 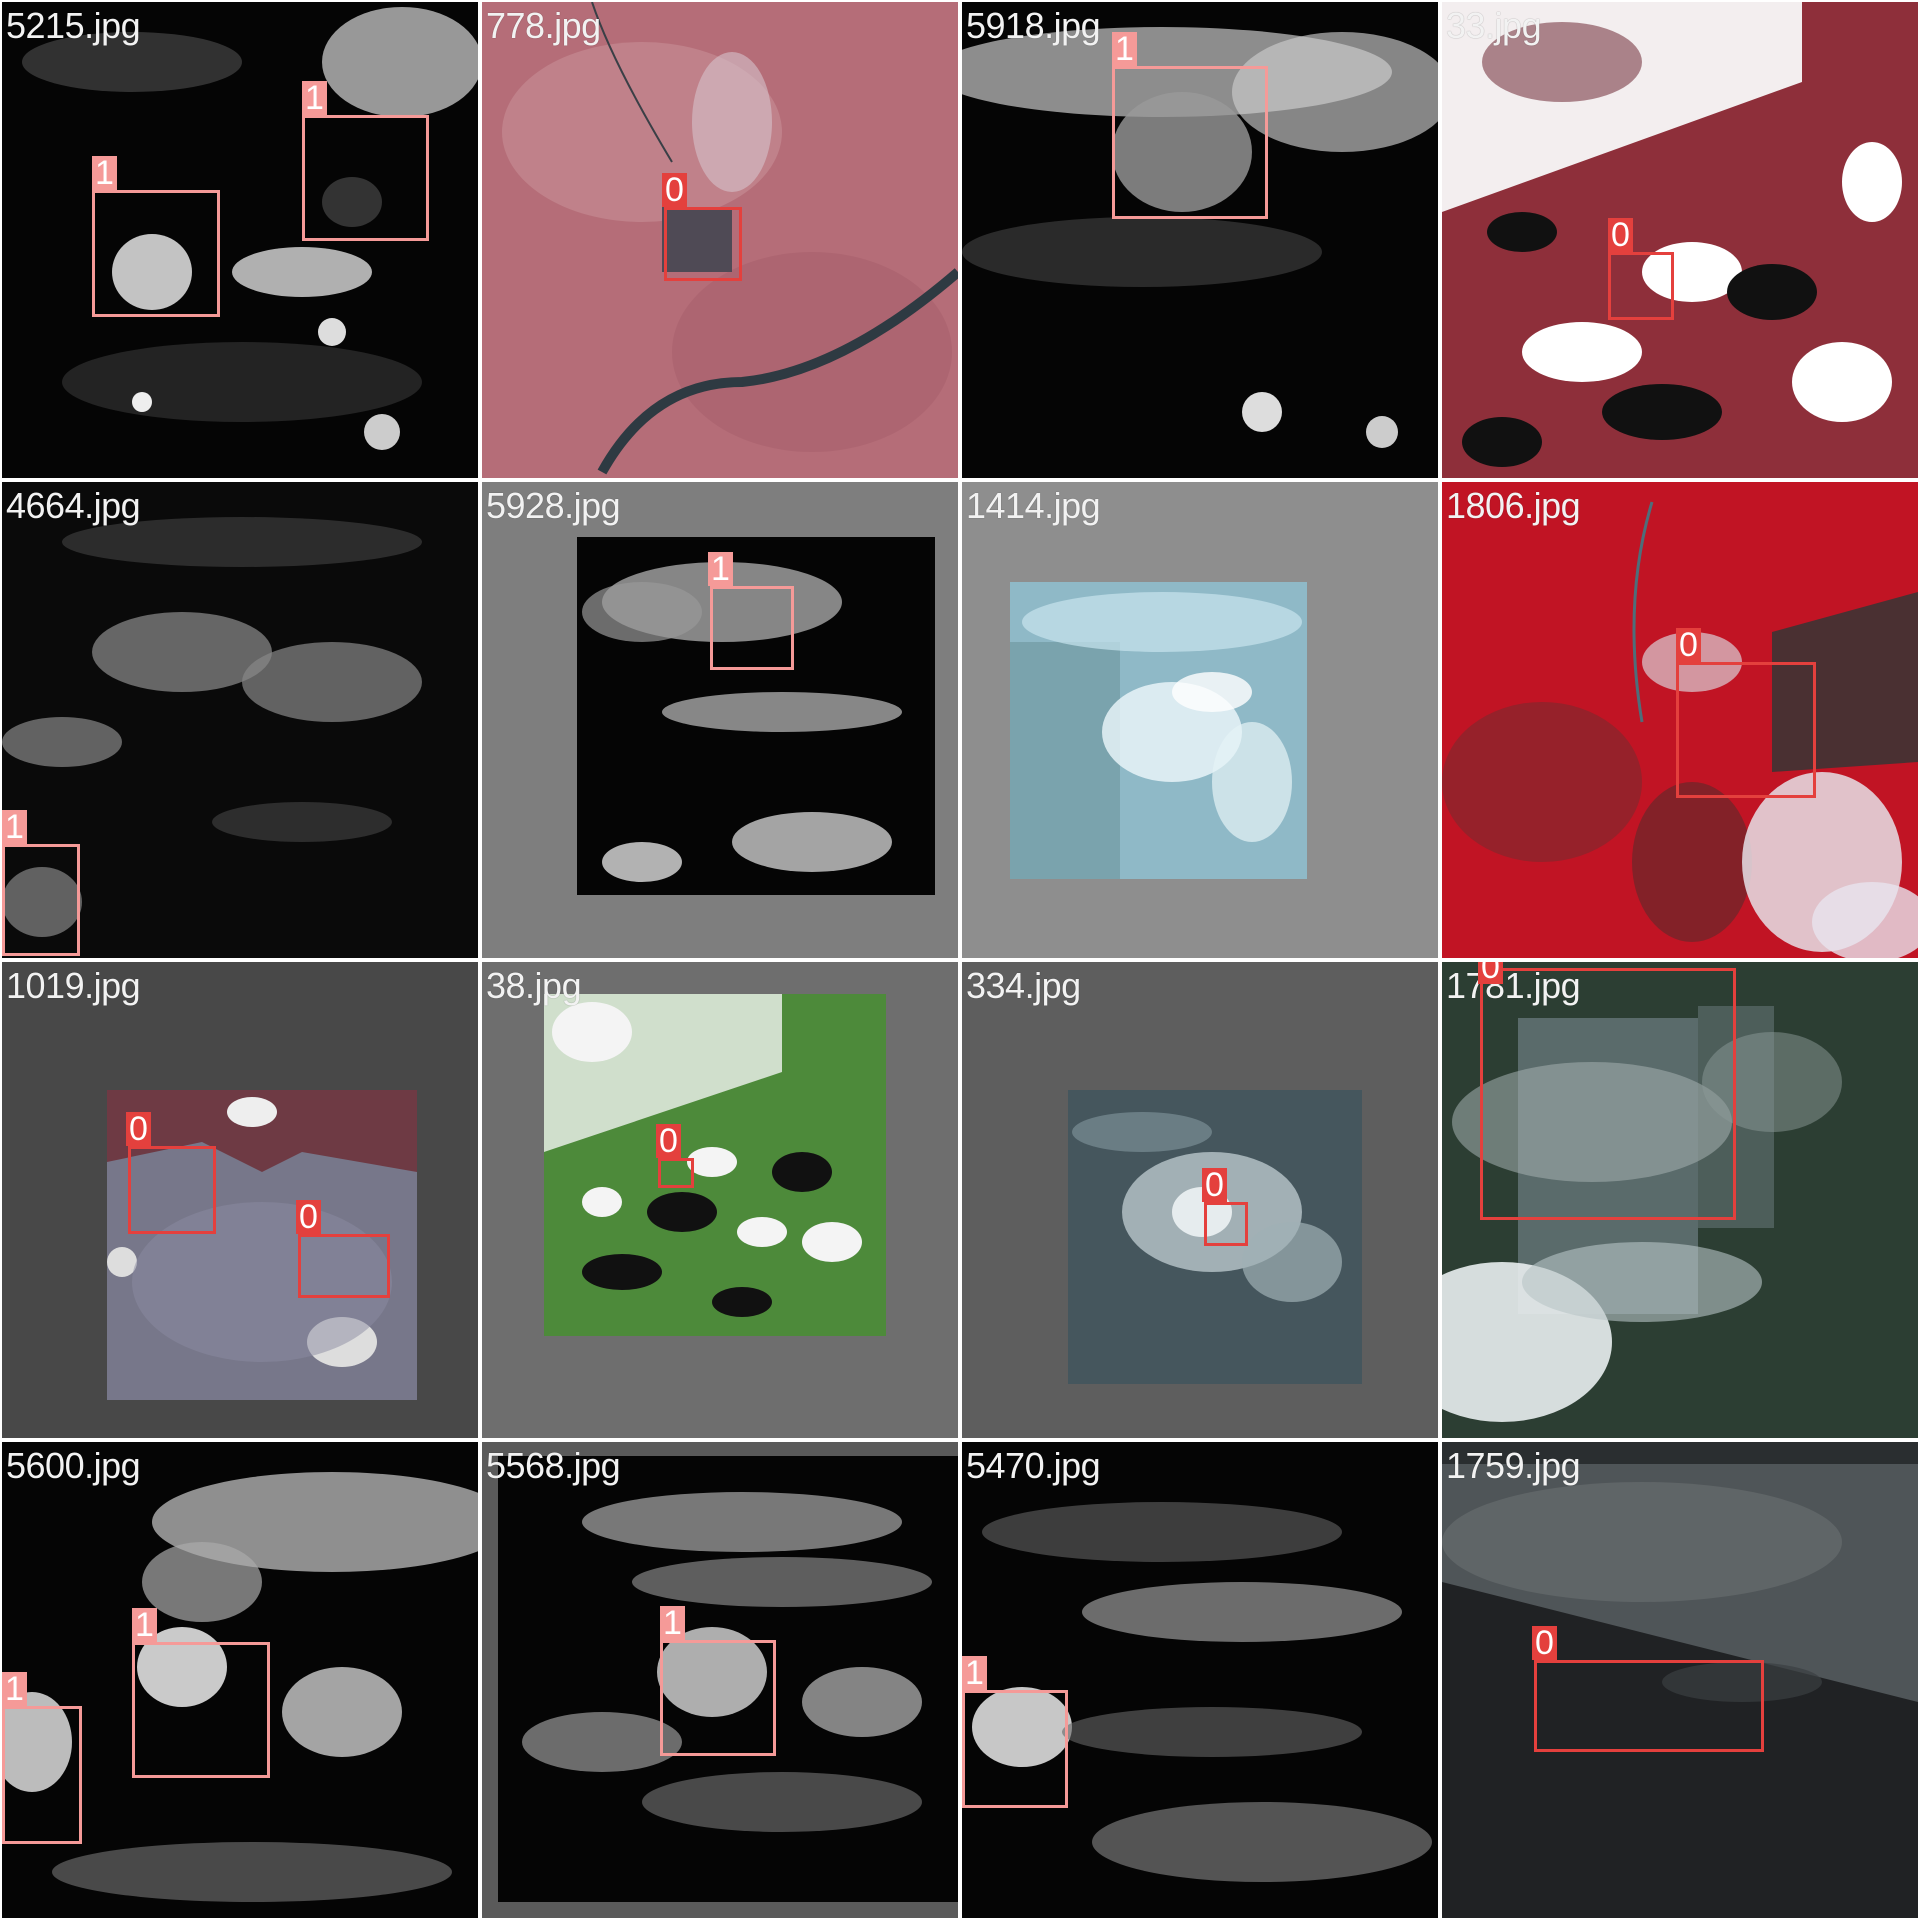 I want to click on tile-1019: 1019.jpg 0 0, so click(x=240, y=1200).